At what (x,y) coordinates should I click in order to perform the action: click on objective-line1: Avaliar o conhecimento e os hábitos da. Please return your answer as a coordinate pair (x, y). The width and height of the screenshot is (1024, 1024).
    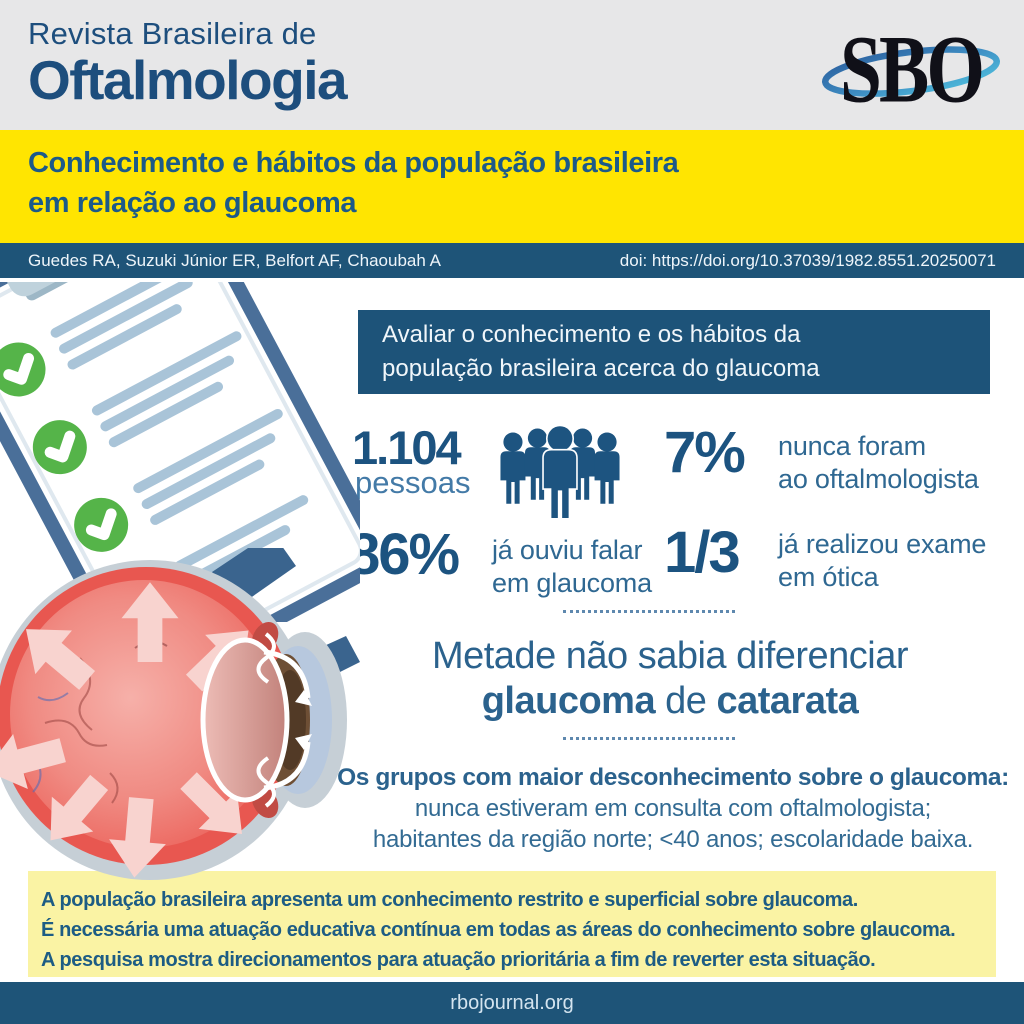
    Looking at the image, I should click on (591, 334).